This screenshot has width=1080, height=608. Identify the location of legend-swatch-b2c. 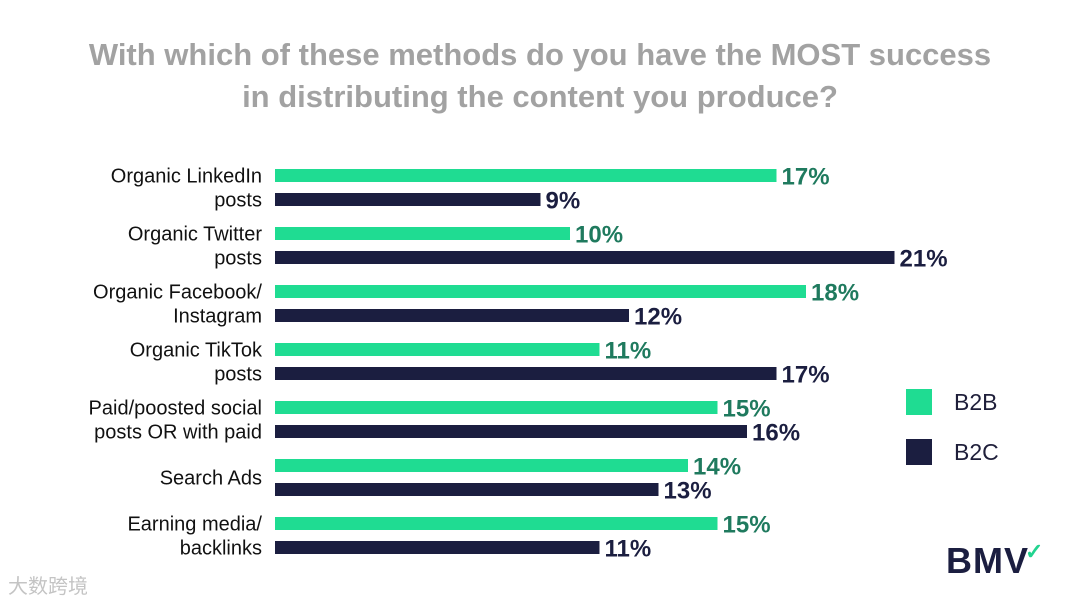
(919, 452).